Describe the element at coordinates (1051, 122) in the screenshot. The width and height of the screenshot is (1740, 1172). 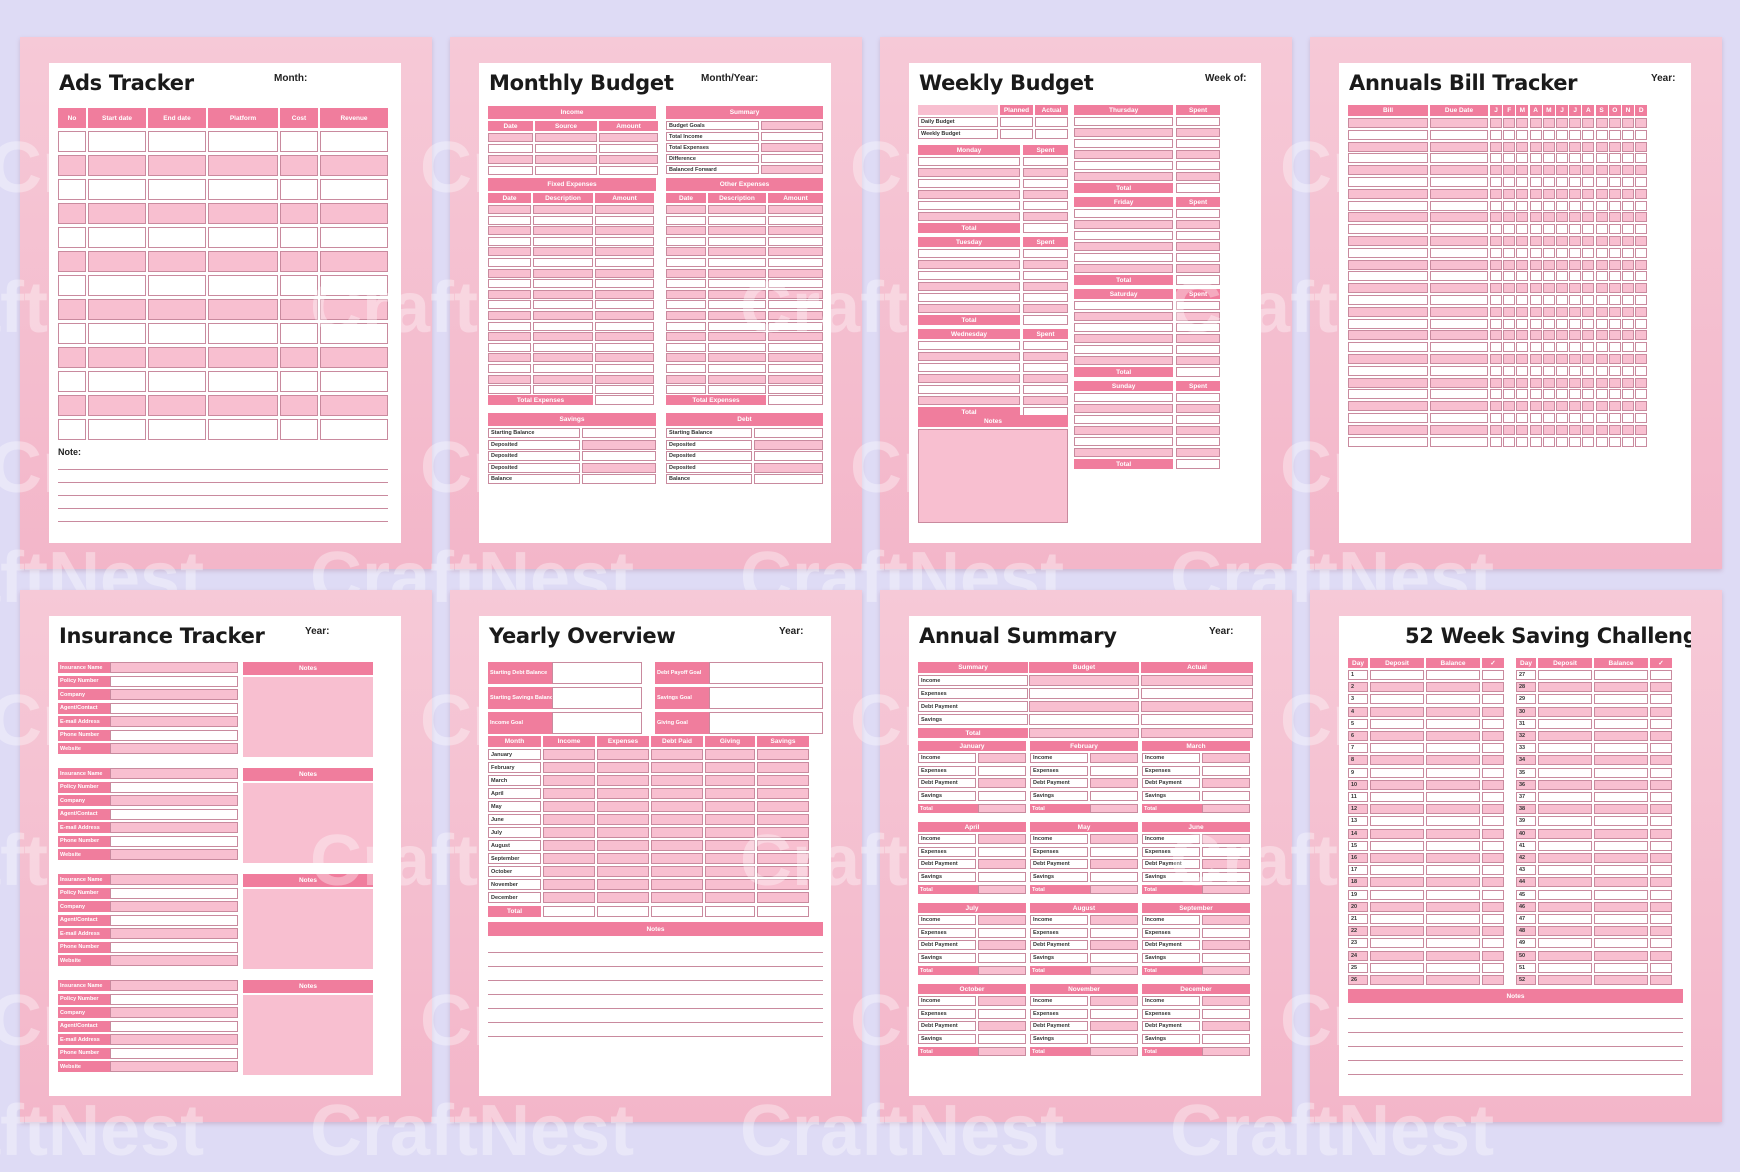
I see `actual-value` at that location.